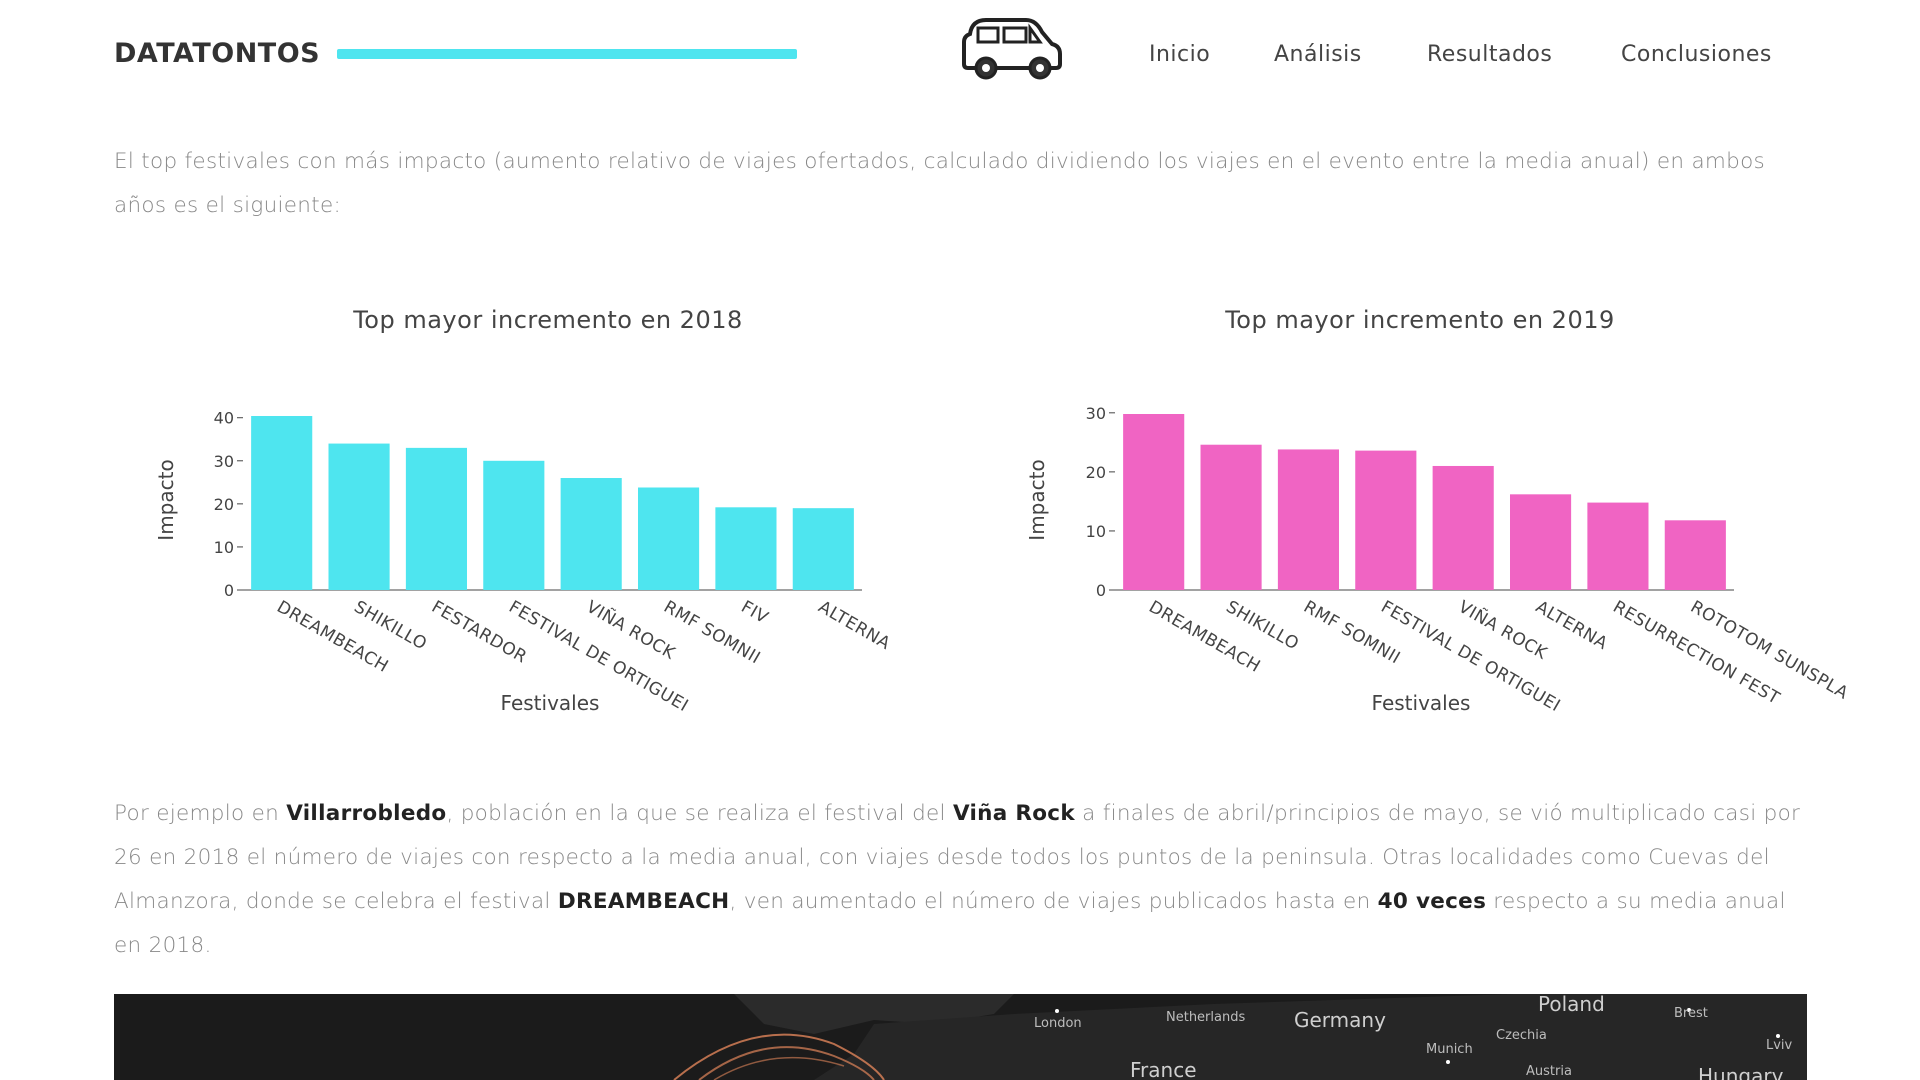  What do you see at coordinates (224, 418) in the screenshot?
I see `y-tick-label: 40` at bounding box center [224, 418].